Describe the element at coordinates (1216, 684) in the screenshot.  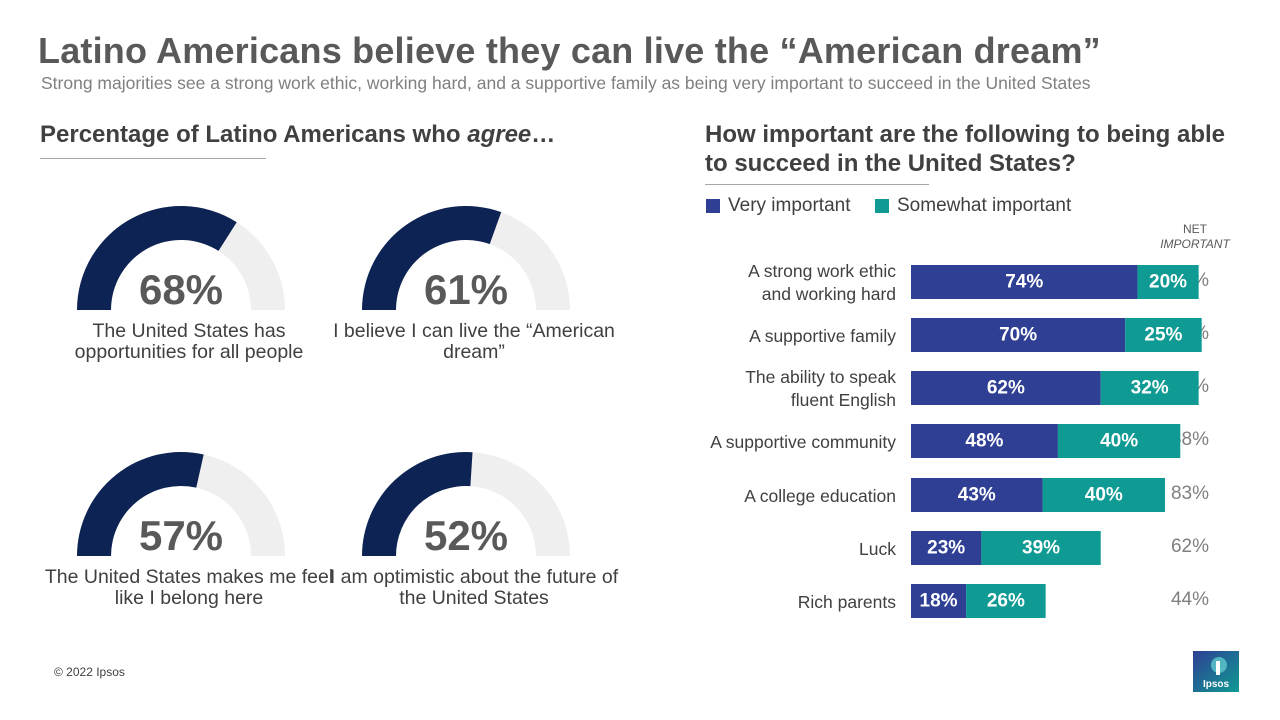
I see `svg-text: Ipsos` at that location.